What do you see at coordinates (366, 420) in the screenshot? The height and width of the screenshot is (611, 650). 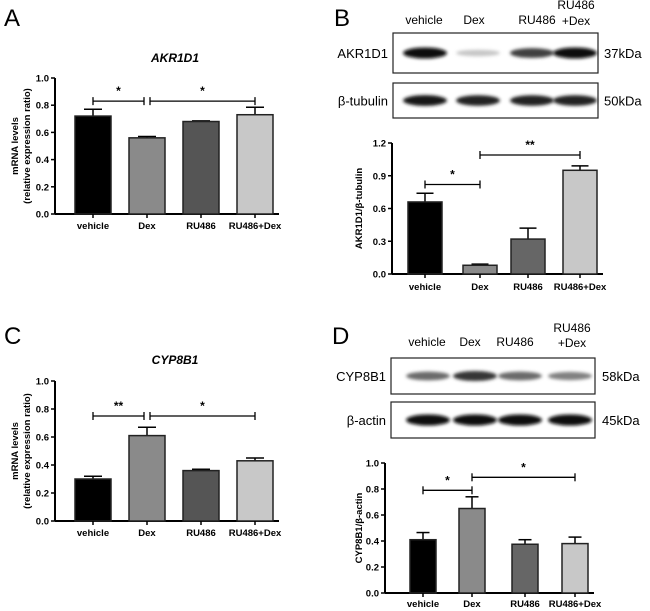 I see `protein-label: β-actin` at bounding box center [366, 420].